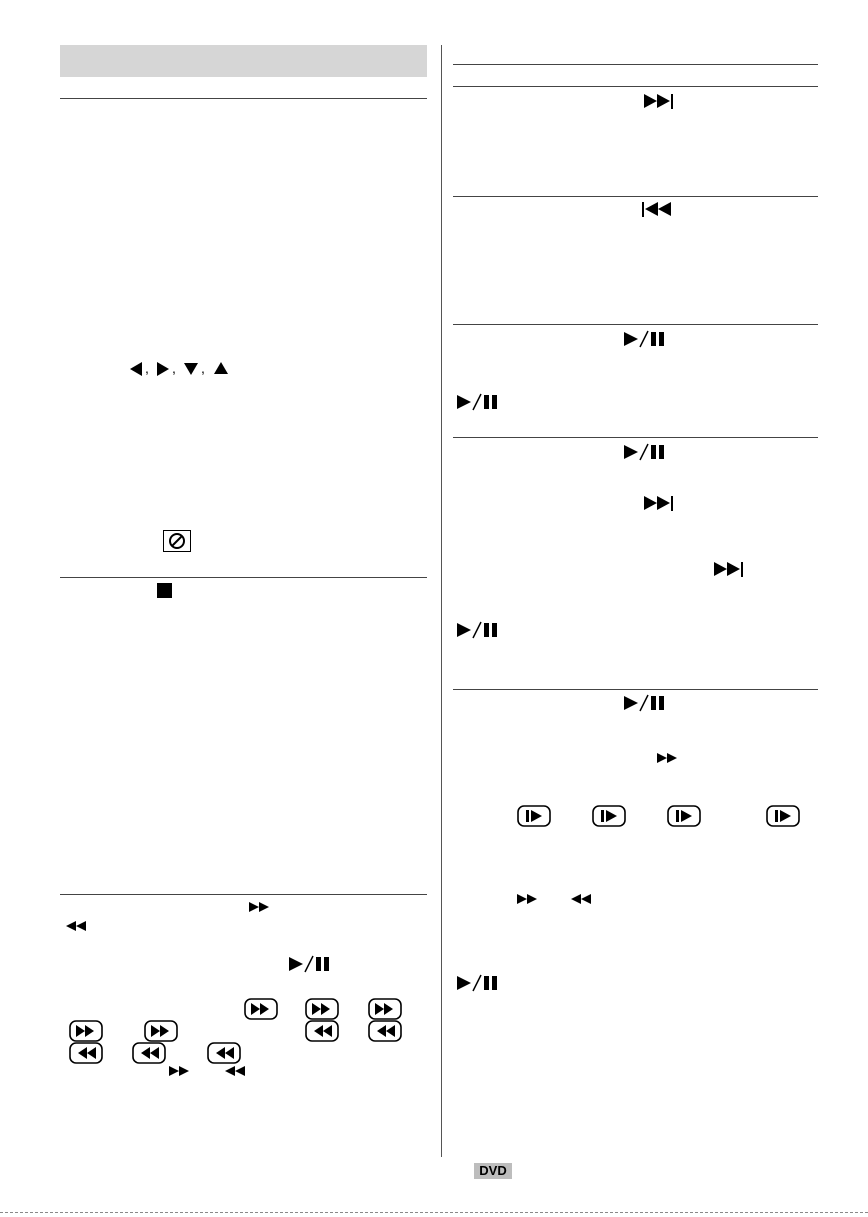  I want to click on previous-track-icon, so click(659, 209).